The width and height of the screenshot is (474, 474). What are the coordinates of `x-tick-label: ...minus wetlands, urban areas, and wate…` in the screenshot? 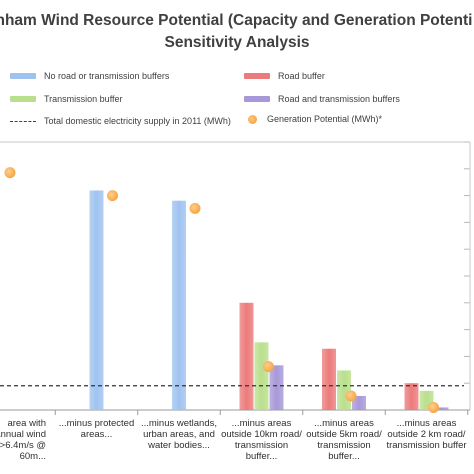 It's located at (179, 434).